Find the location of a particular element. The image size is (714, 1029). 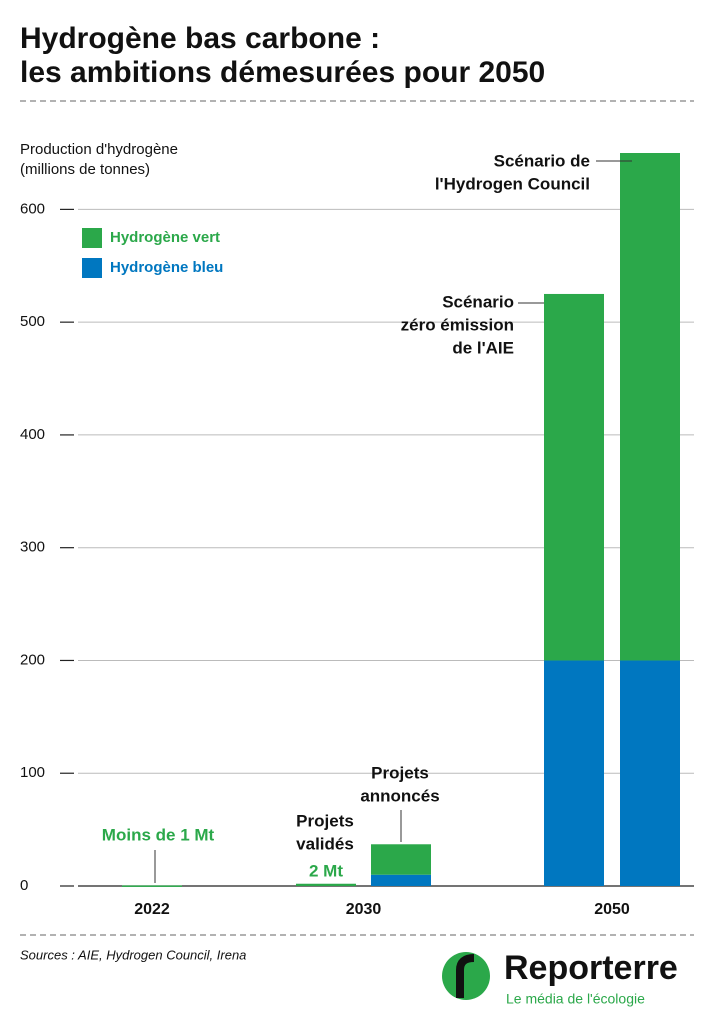

annotation: 2 Mt is located at coordinates (326, 870).